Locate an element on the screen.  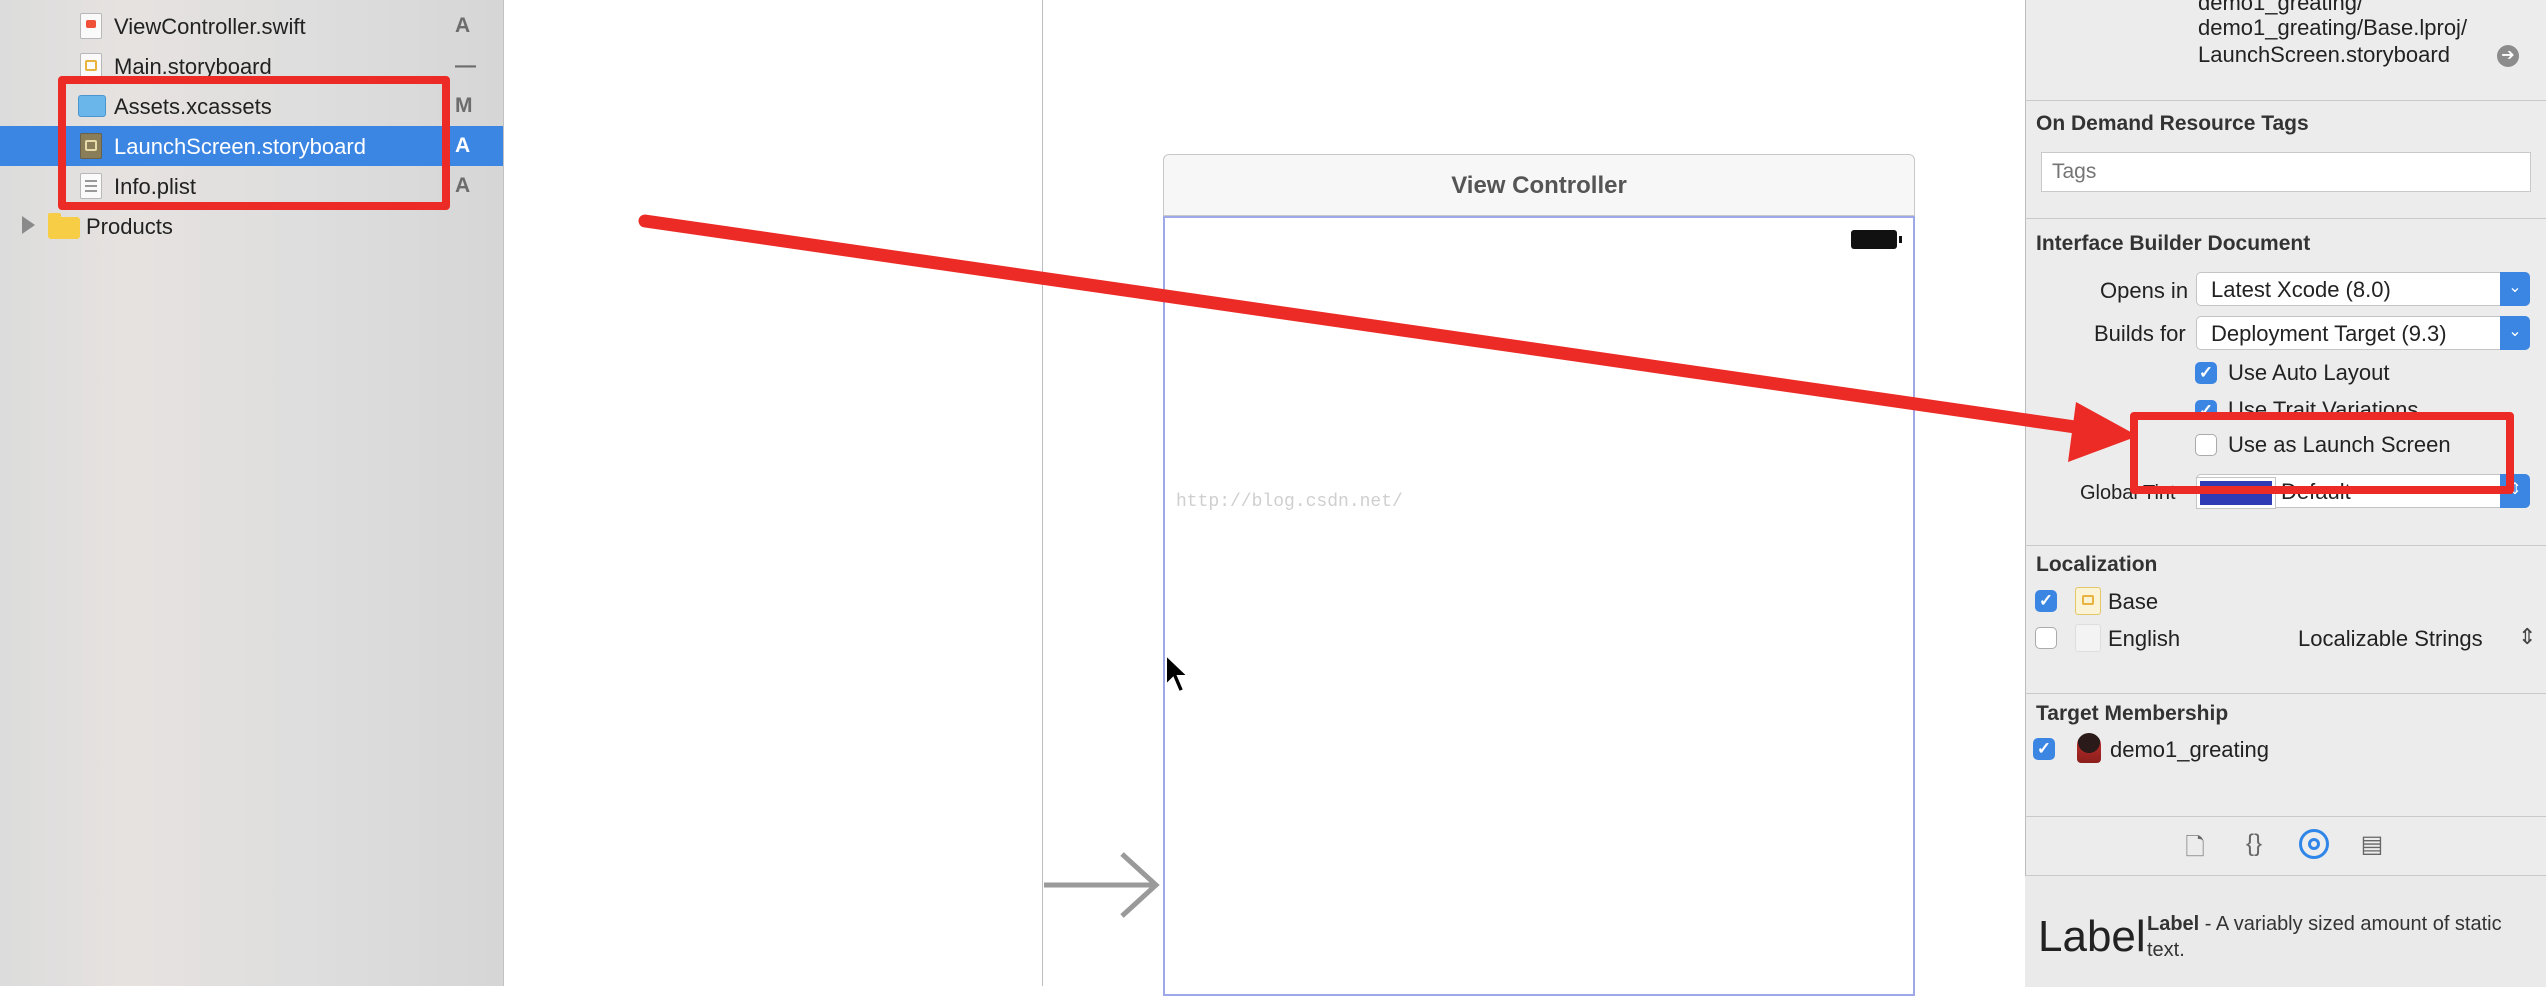
app-target-icon is located at coordinates (2089, 748).